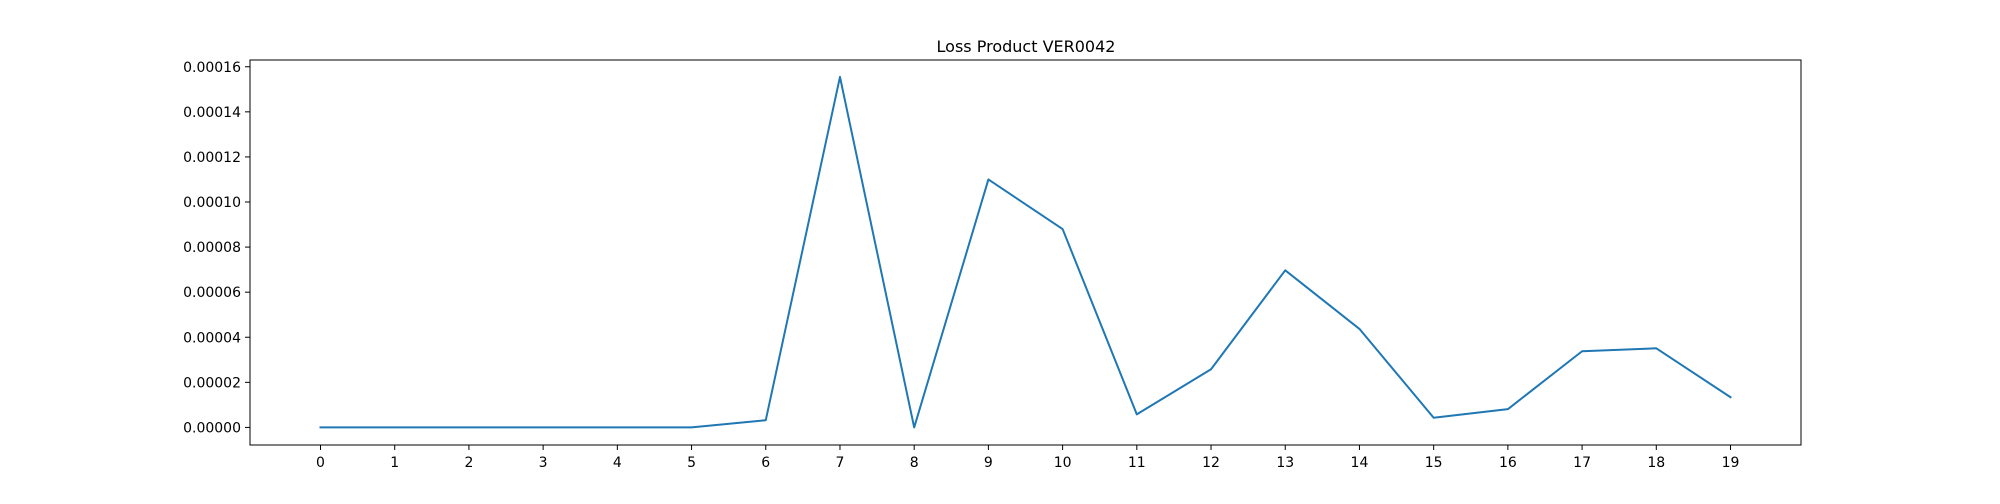  Describe the element at coordinates (212, 248) in the screenshot. I see `y-tick-label: 0.00008` at that location.